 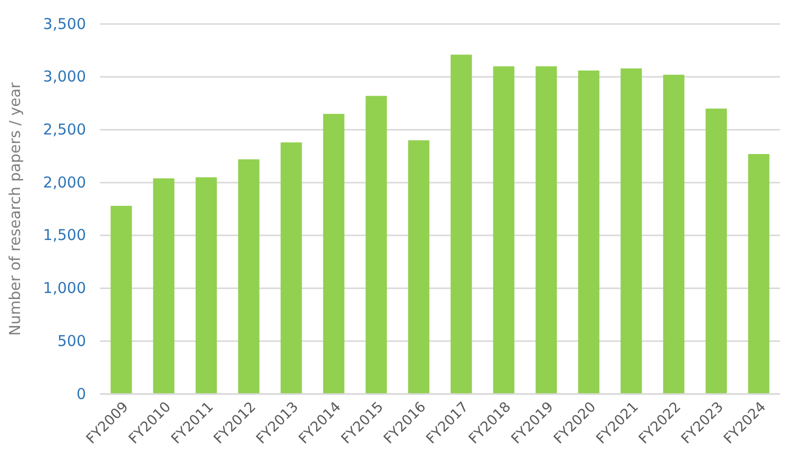 I want to click on y-tick-label: 3,500, so click(x=64, y=23).